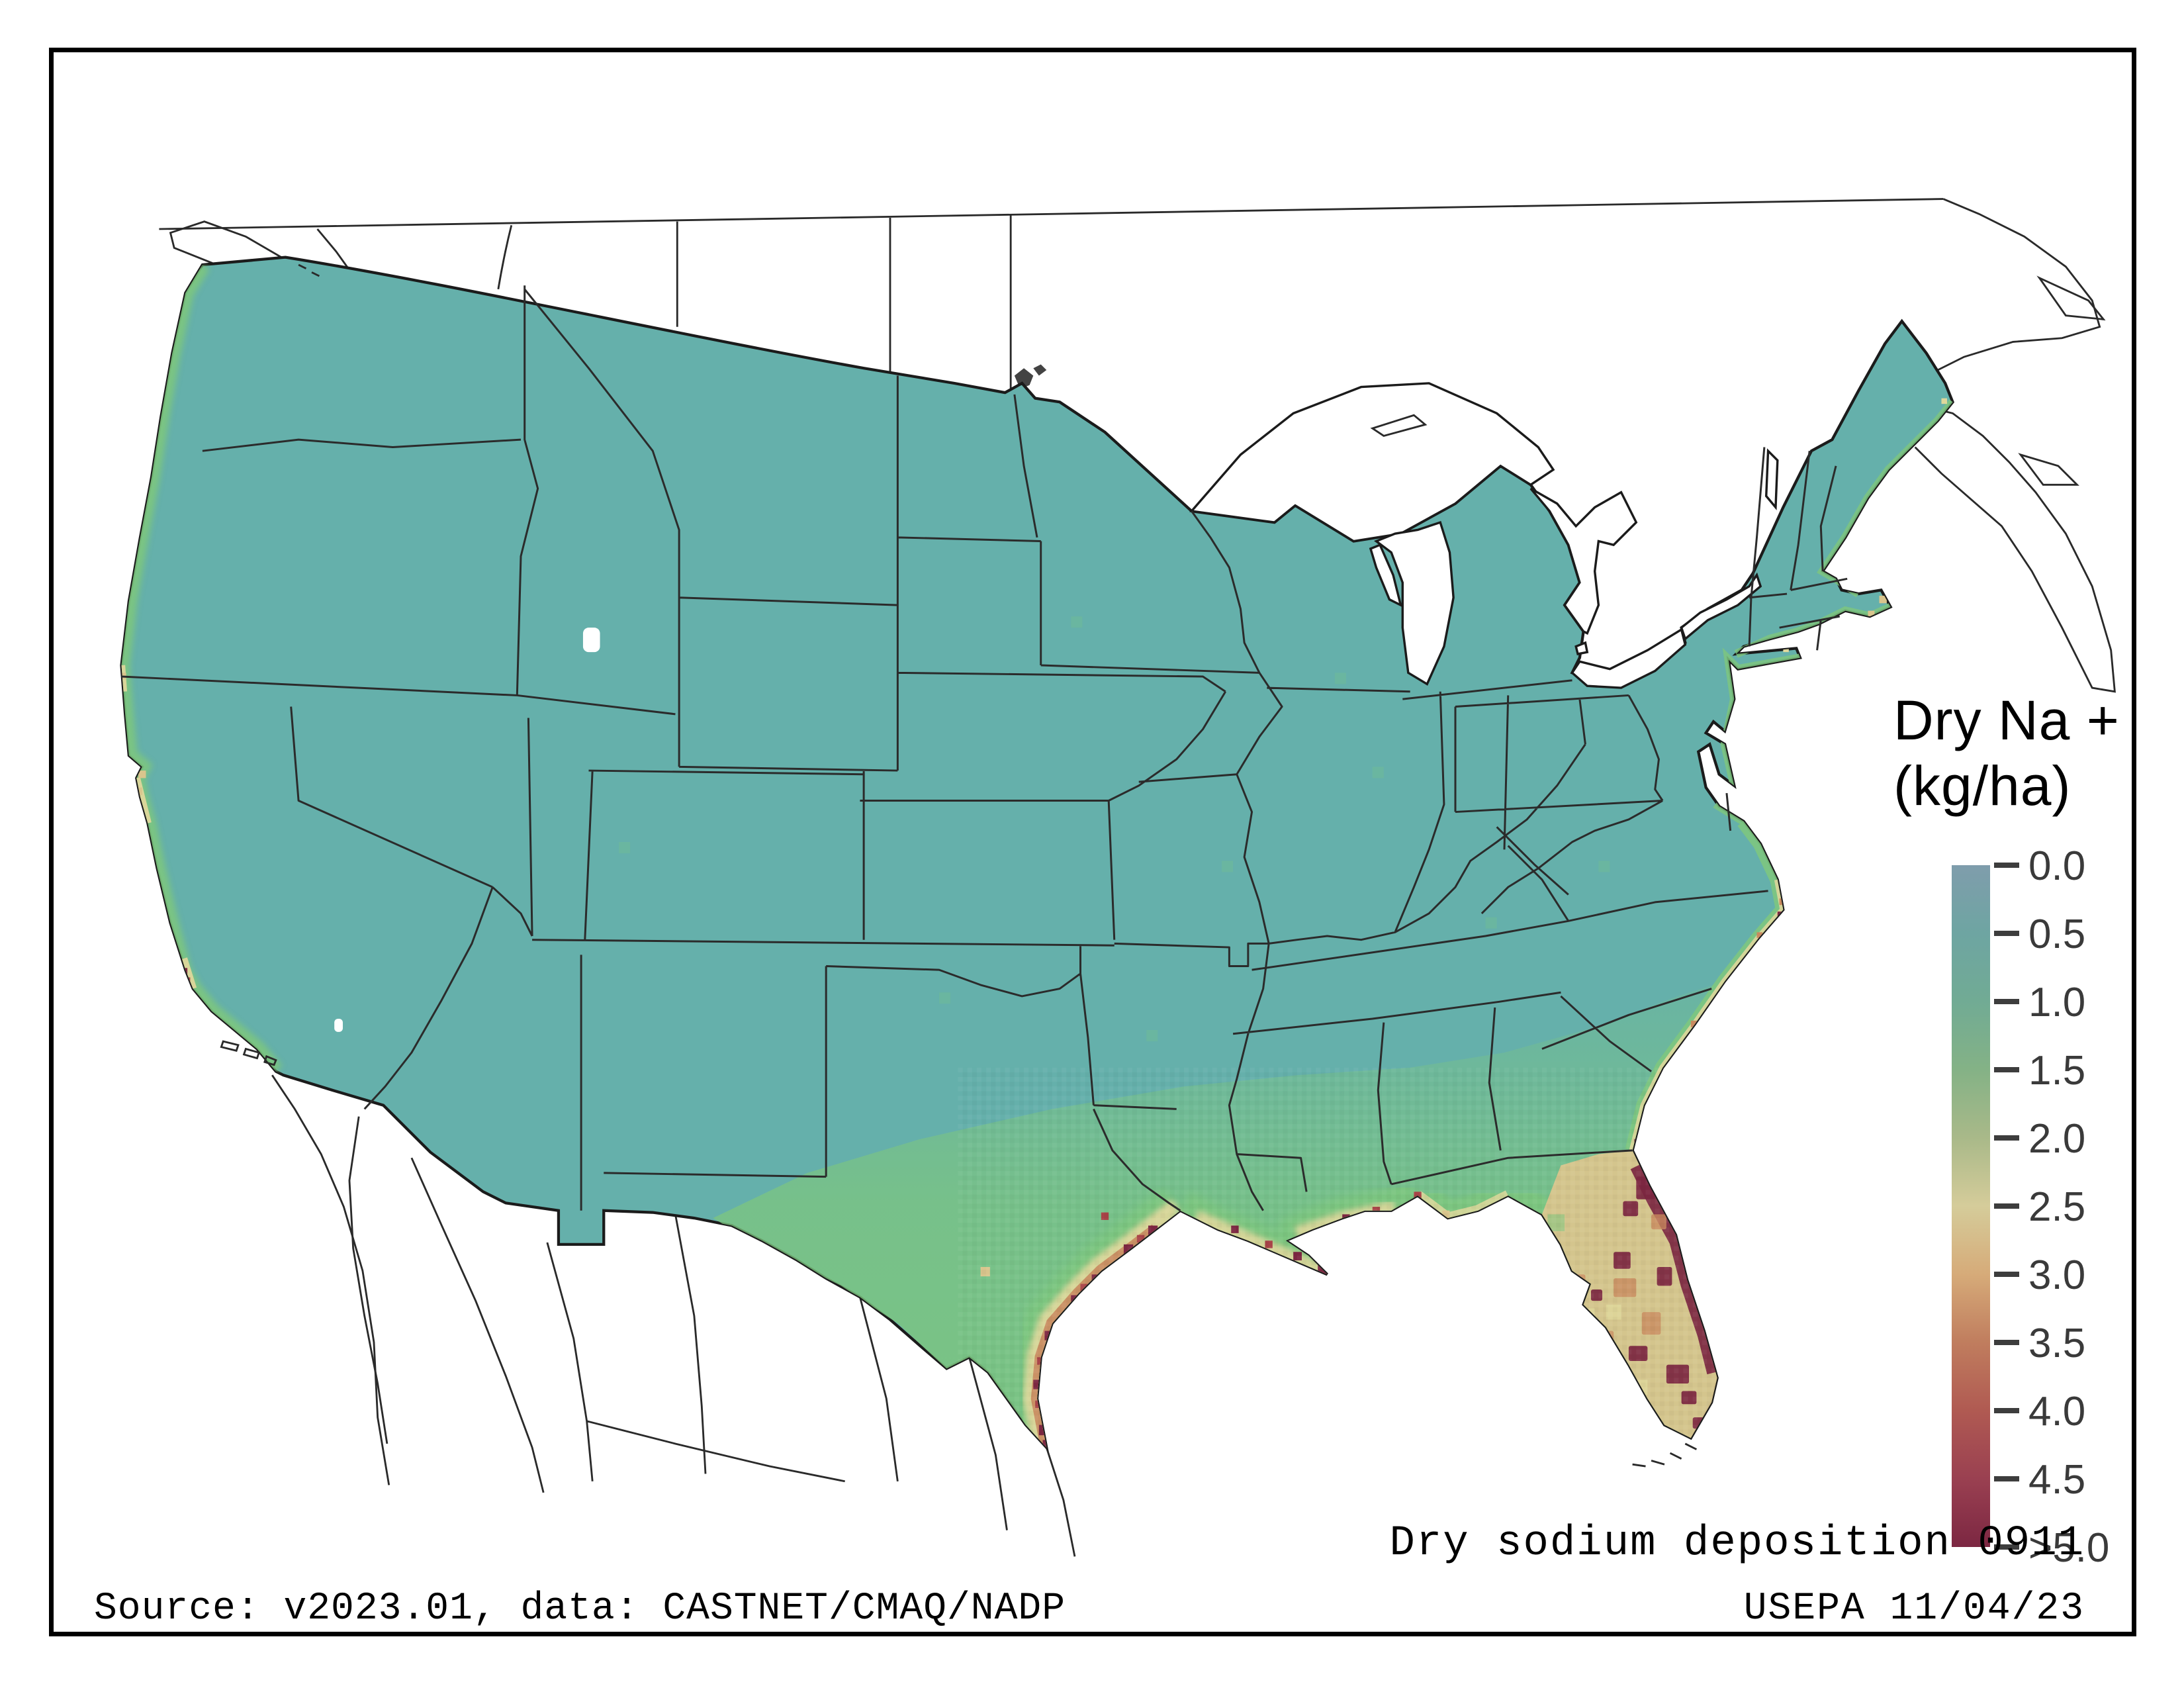 Image resolution: width=2184 pixels, height=1688 pixels. Describe the element at coordinates (2057, 1071) in the screenshot. I see `tick-label: 1.5` at that location.